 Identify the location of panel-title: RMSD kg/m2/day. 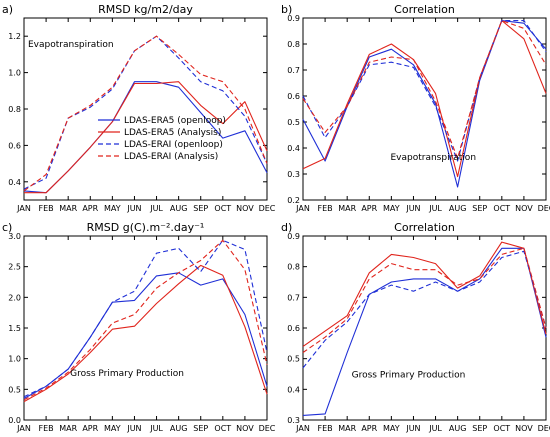
(145, 9).